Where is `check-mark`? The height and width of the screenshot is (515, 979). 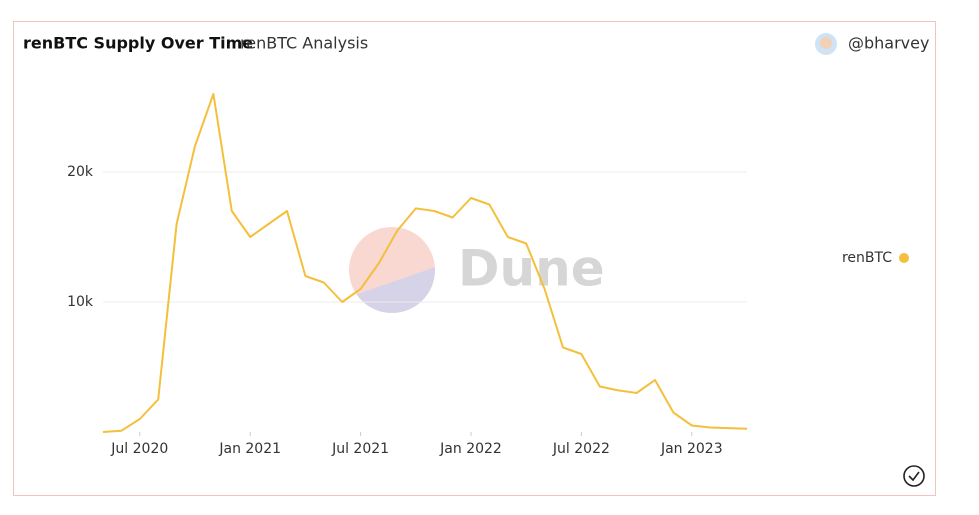
check-mark is located at coordinates (914, 476).